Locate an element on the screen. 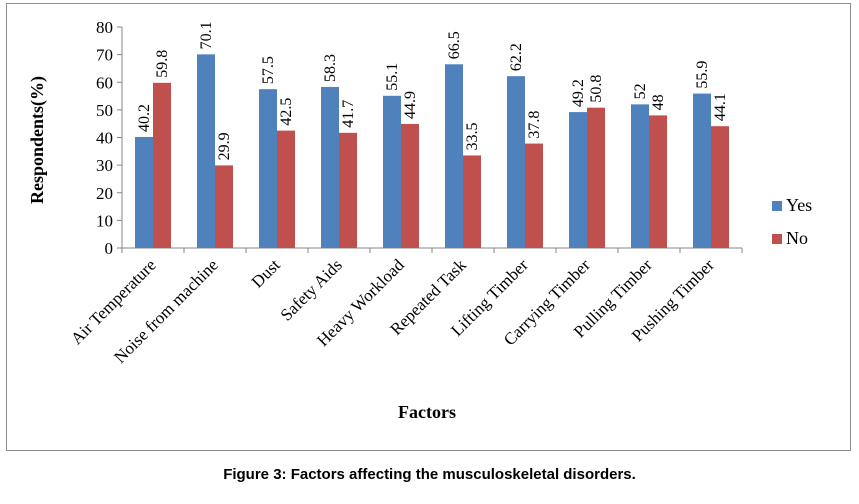 Image resolution: width=859 pixels, height=504 pixels. y-tick-label: 20 is located at coordinates (104, 193).